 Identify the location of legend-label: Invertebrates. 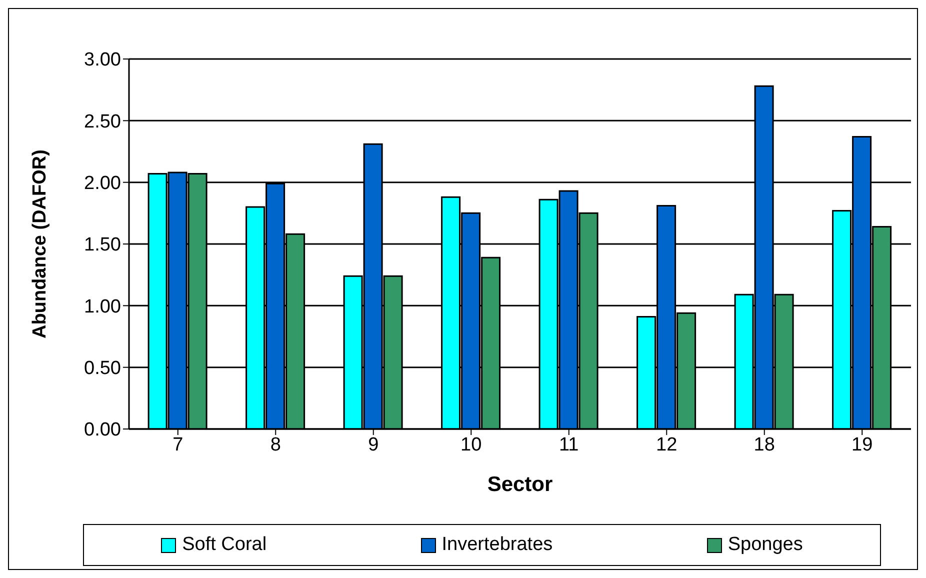
(497, 545).